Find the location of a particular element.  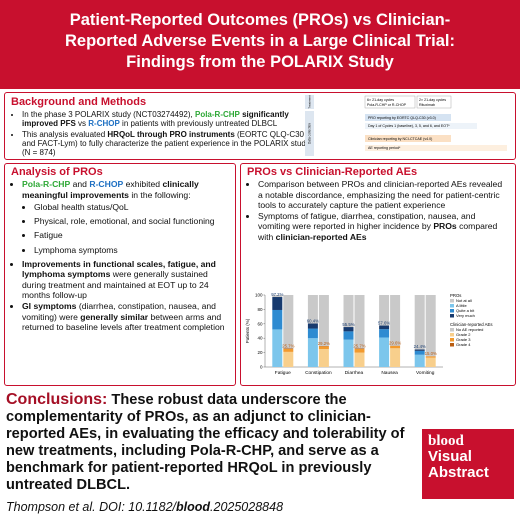

y-tick-label: 60 is located at coordinates (260, 323).